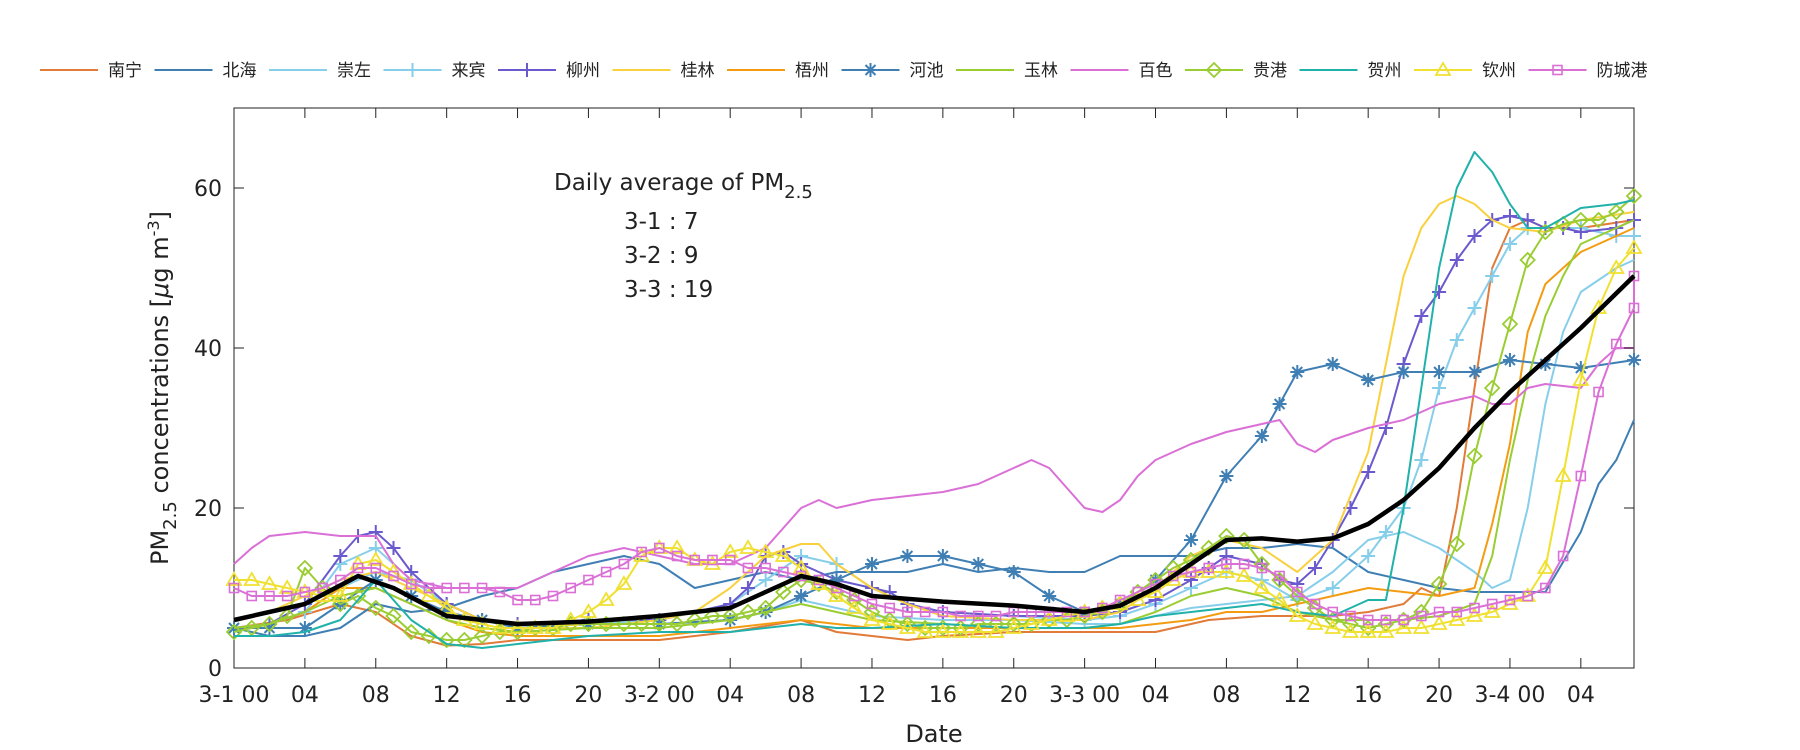 Image resolution: width=1800 pixels, height=750 pixels. Describe the element at coordinates (892, 71) in the screenshot. I see `legend-item: 河池` at that location.